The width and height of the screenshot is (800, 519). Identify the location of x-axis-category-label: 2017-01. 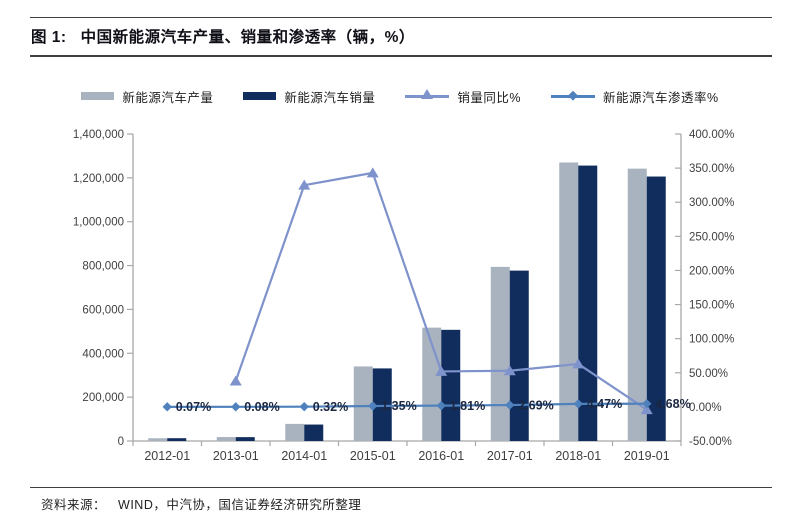
(510, 456).